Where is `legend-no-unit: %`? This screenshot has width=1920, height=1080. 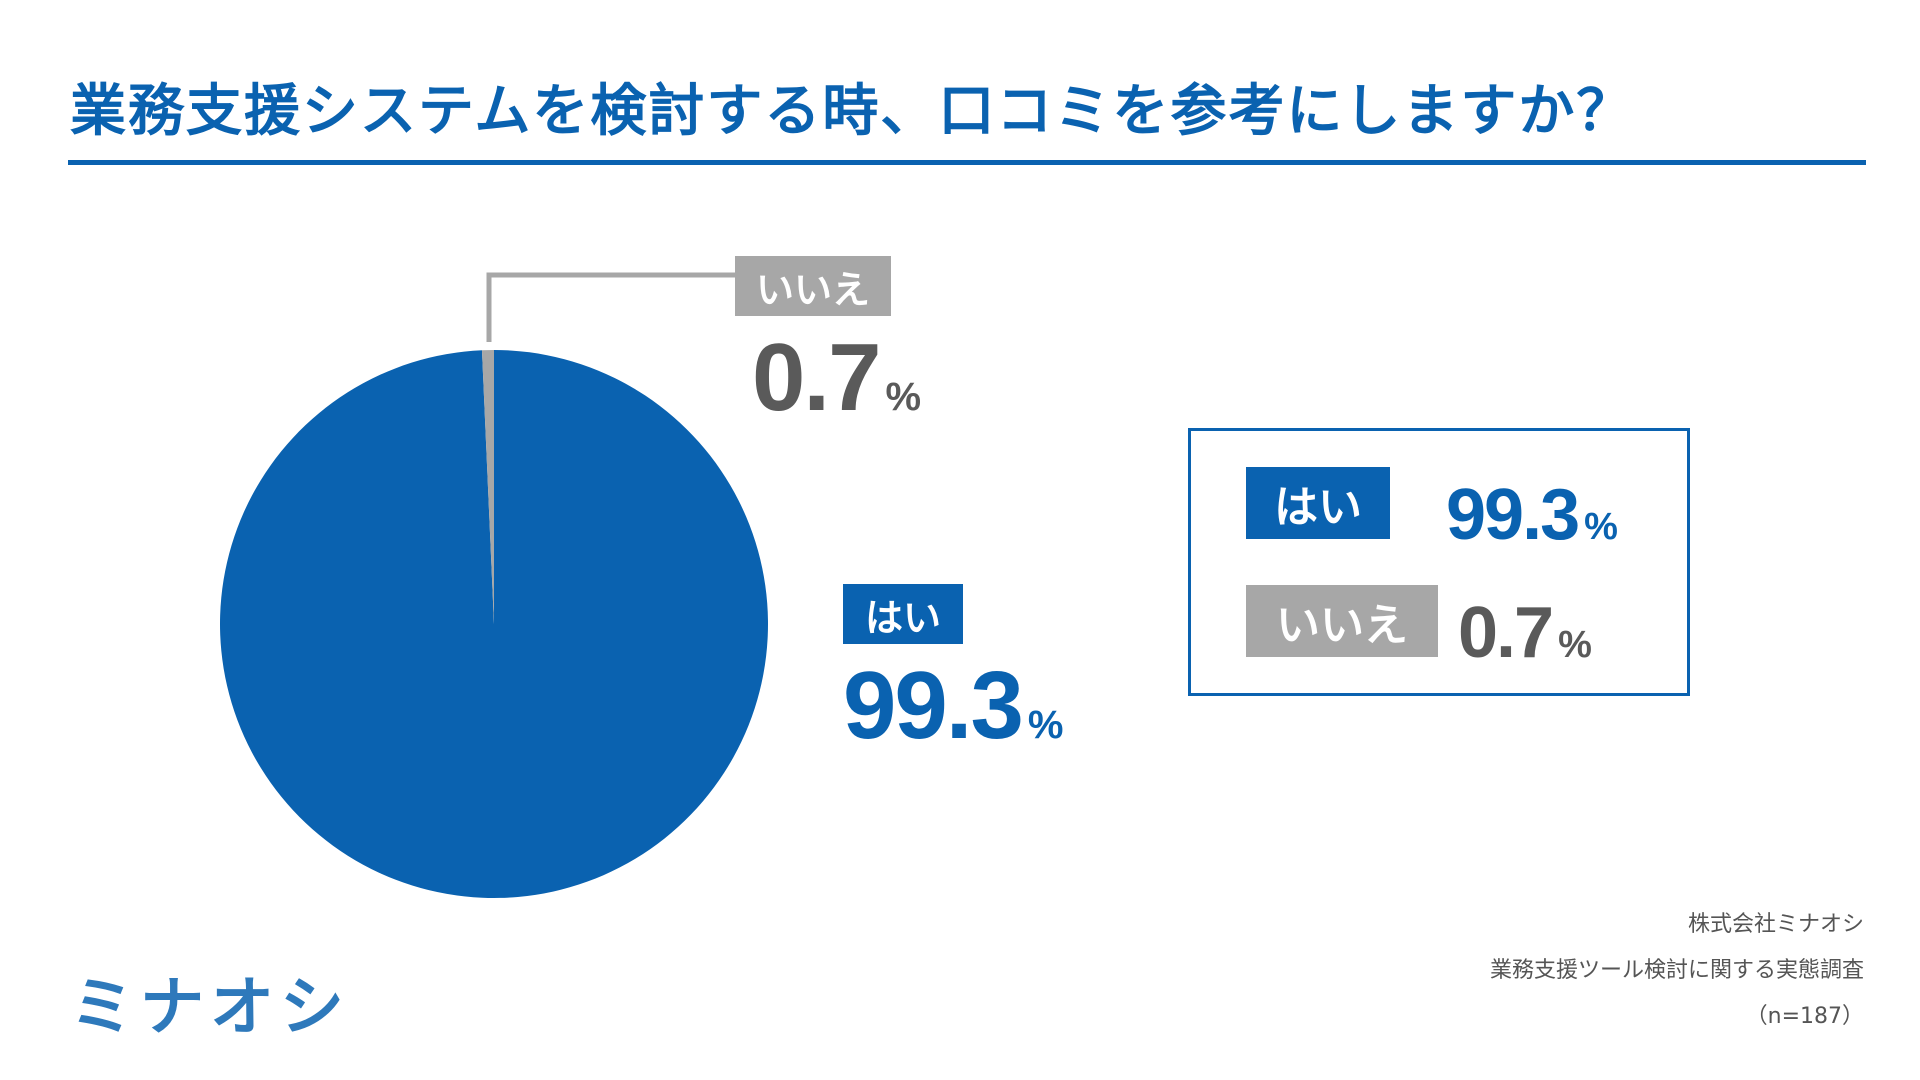
legend-no-unit: % is located at coordinates (1575, 645).